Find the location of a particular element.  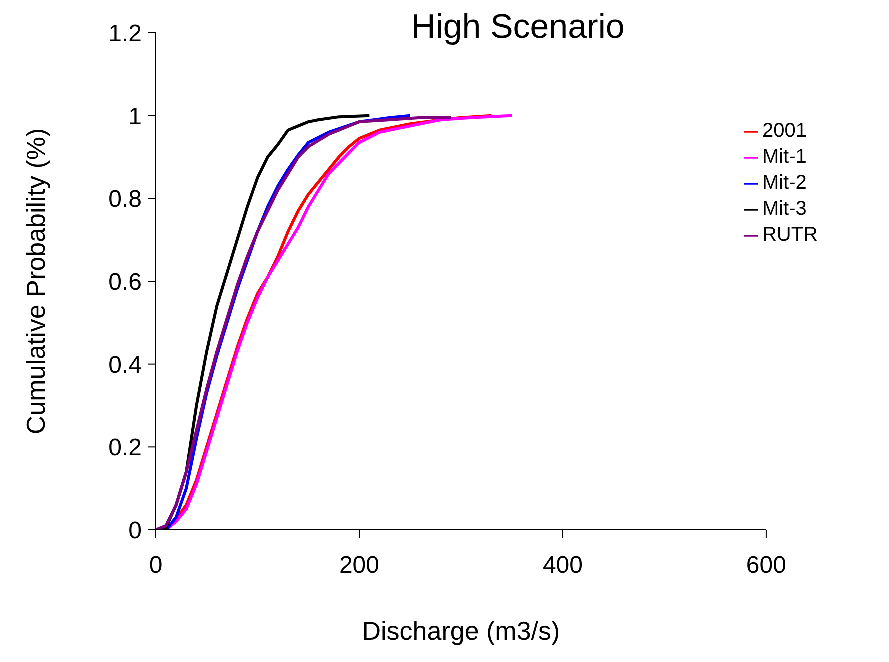

x-tick-label: 600 is located at coordinates (766, 566).